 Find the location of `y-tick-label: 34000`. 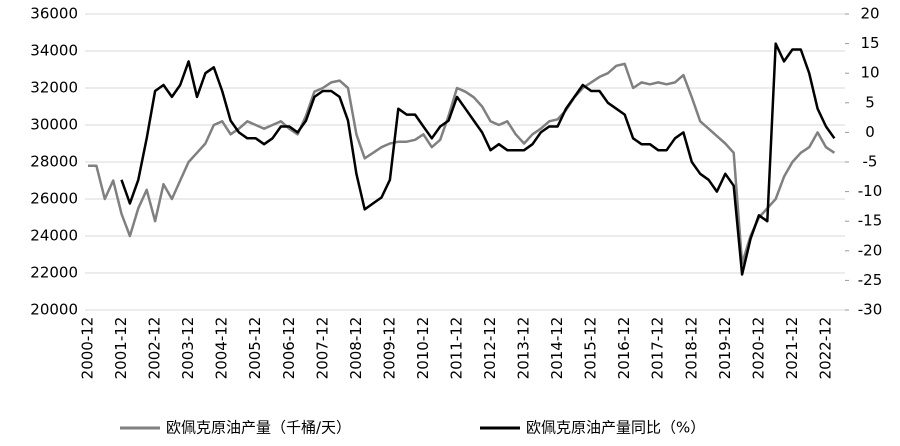

y-tick-label: 34000 is located at coordinates (54, 51).